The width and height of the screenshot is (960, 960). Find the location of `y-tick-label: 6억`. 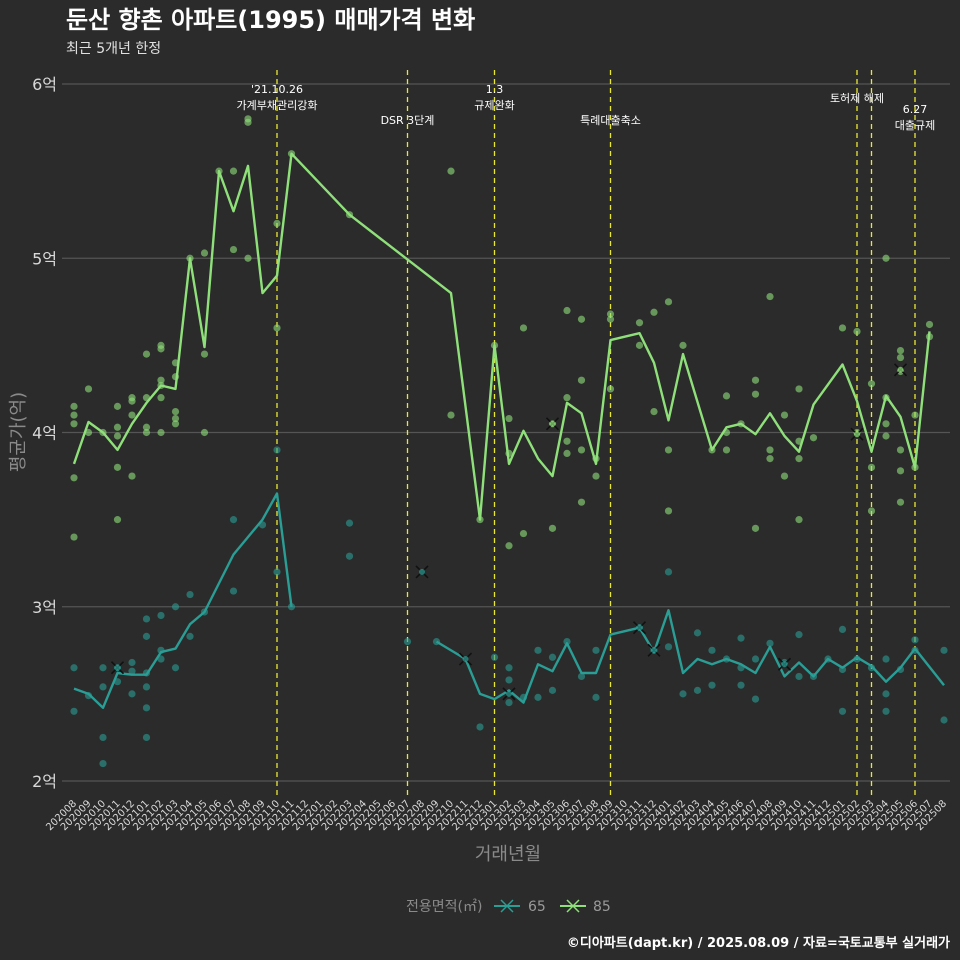

y-tick-label: 6억 is located at coordinates (44, 84).